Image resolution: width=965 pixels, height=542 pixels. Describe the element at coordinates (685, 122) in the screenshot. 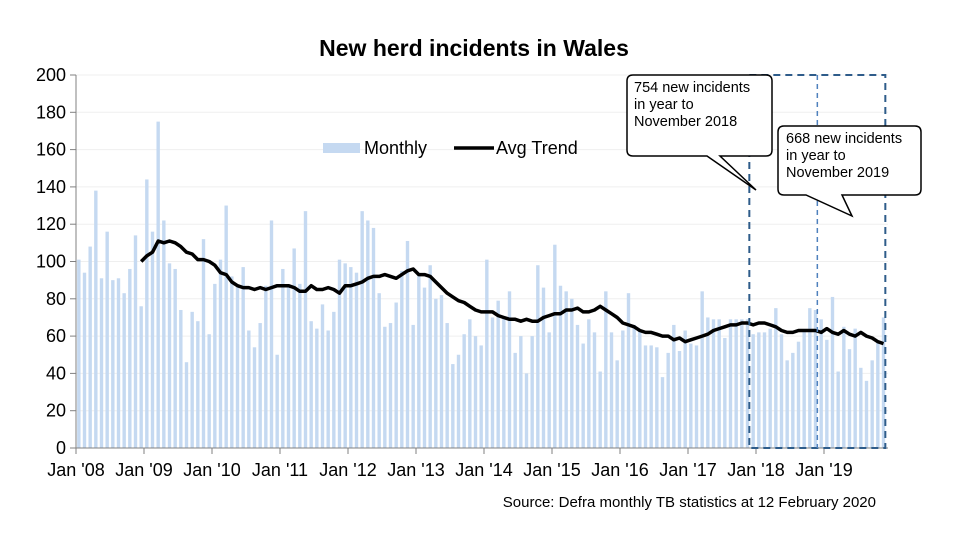

I see `callout-2018-line-3: November 2018` at that location.